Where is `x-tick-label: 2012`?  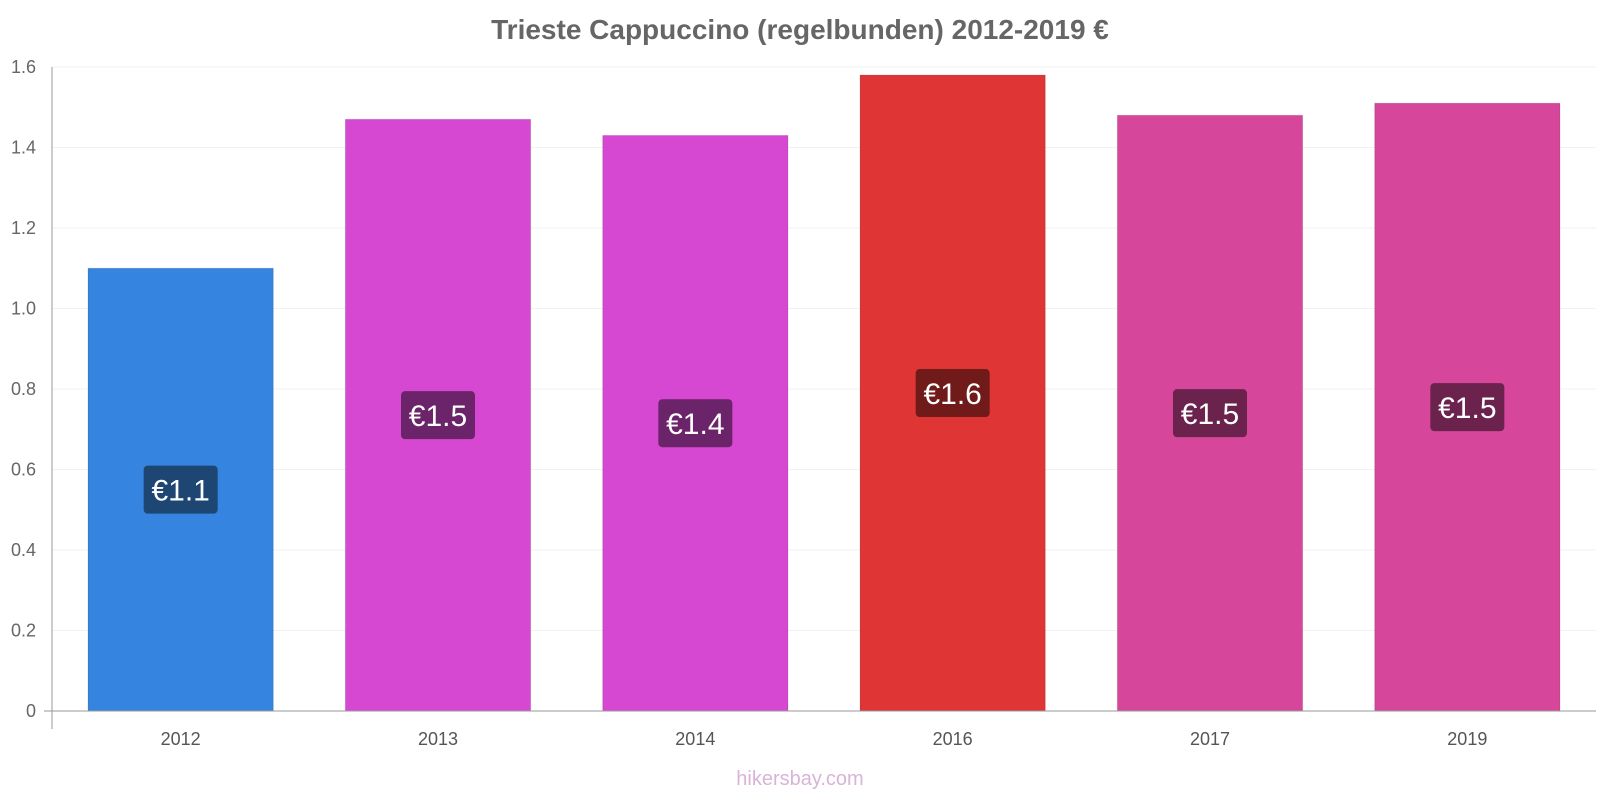 x-tick-label: 2012 is located at coordinates (181, 739).